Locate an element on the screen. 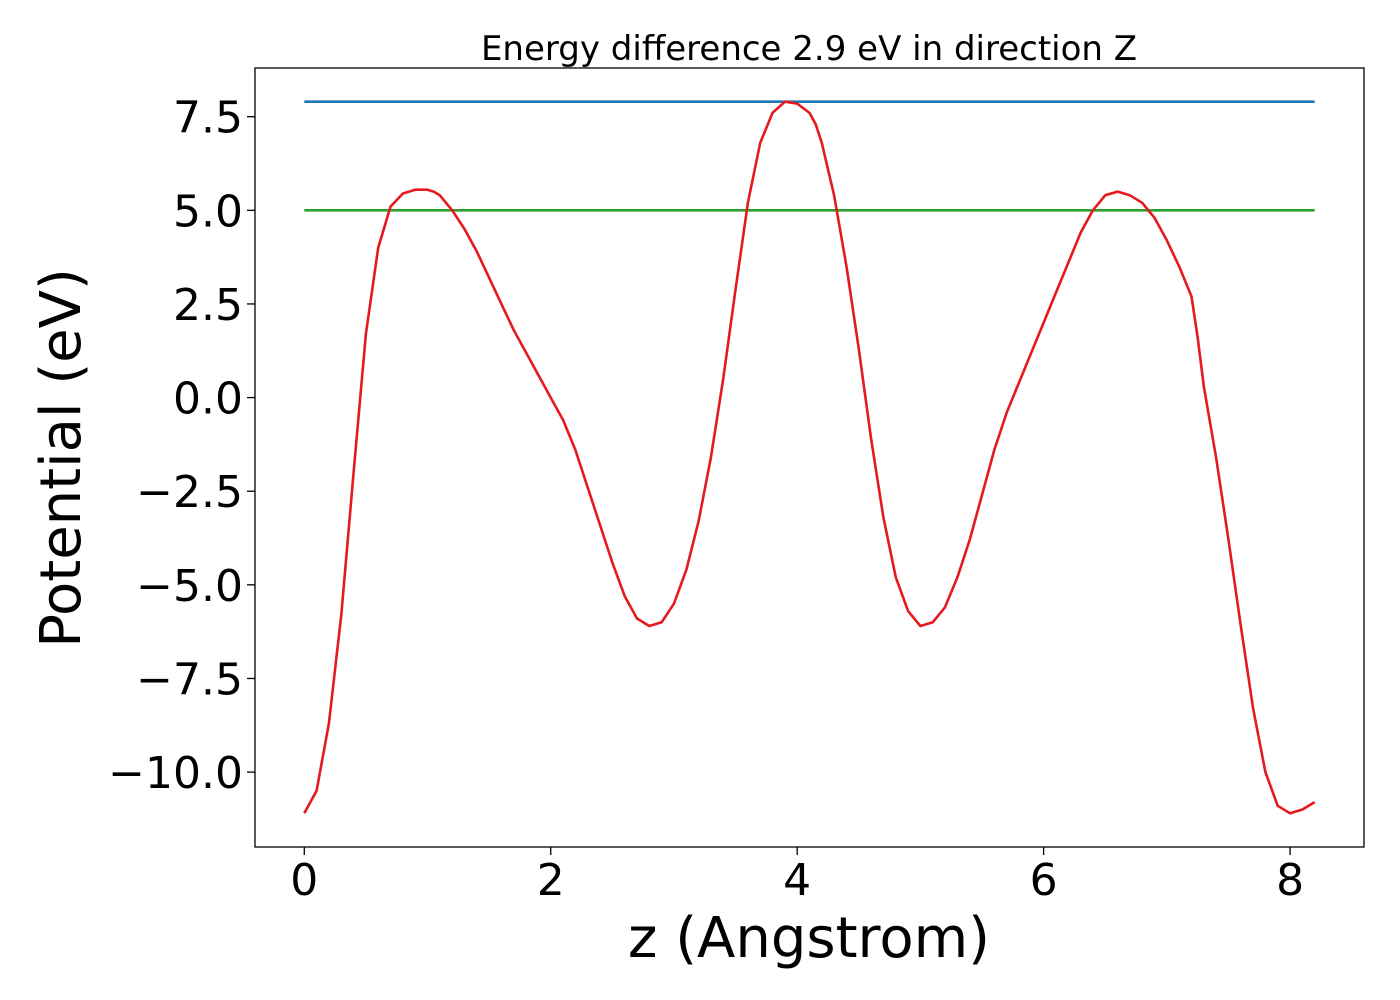  x-tick-label: 8 is located at coordinates (1290, 880).